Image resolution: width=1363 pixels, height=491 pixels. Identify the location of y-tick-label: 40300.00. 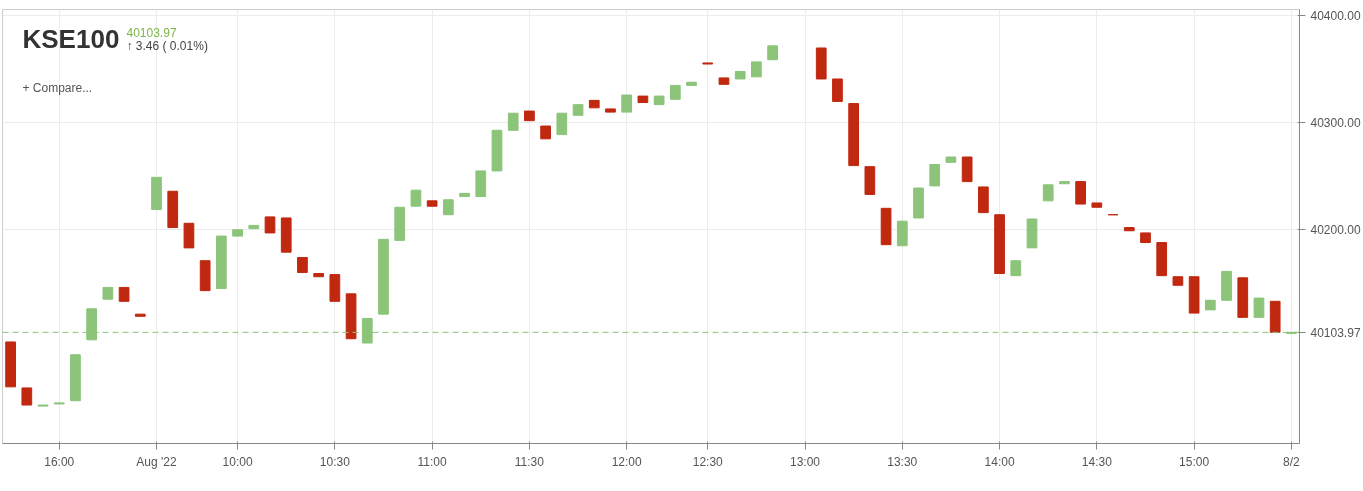
(1335, 123).